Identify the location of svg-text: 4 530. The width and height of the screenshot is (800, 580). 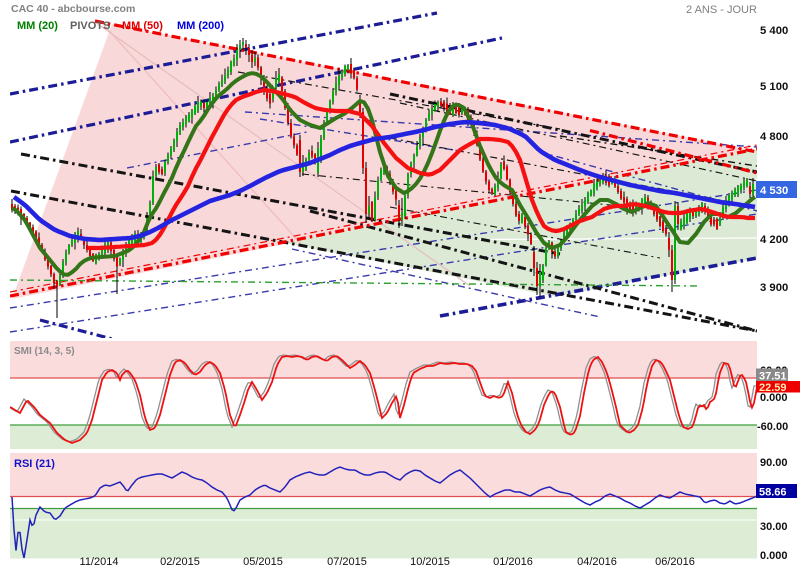
(774, 191).